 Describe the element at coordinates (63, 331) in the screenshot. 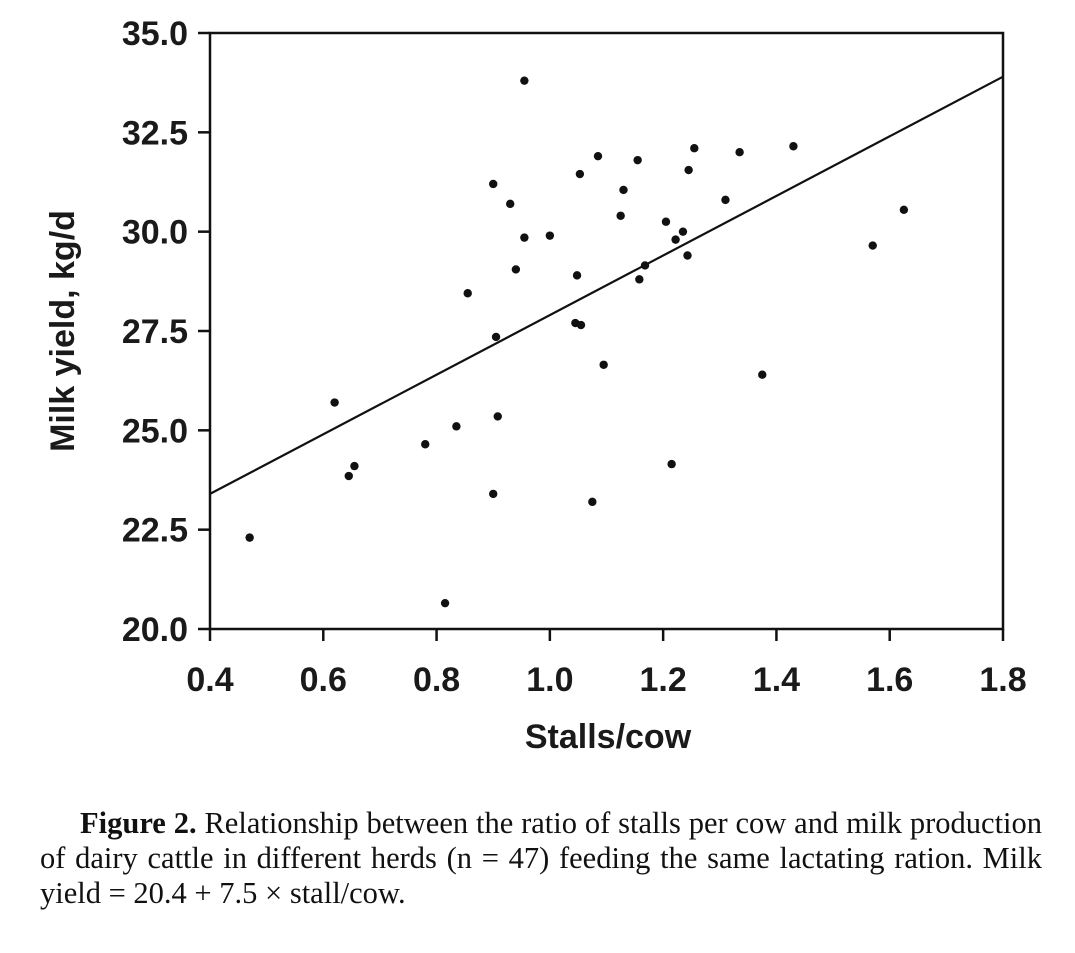

I see `y-axis-title: Milk yield, kg/d` at that location.